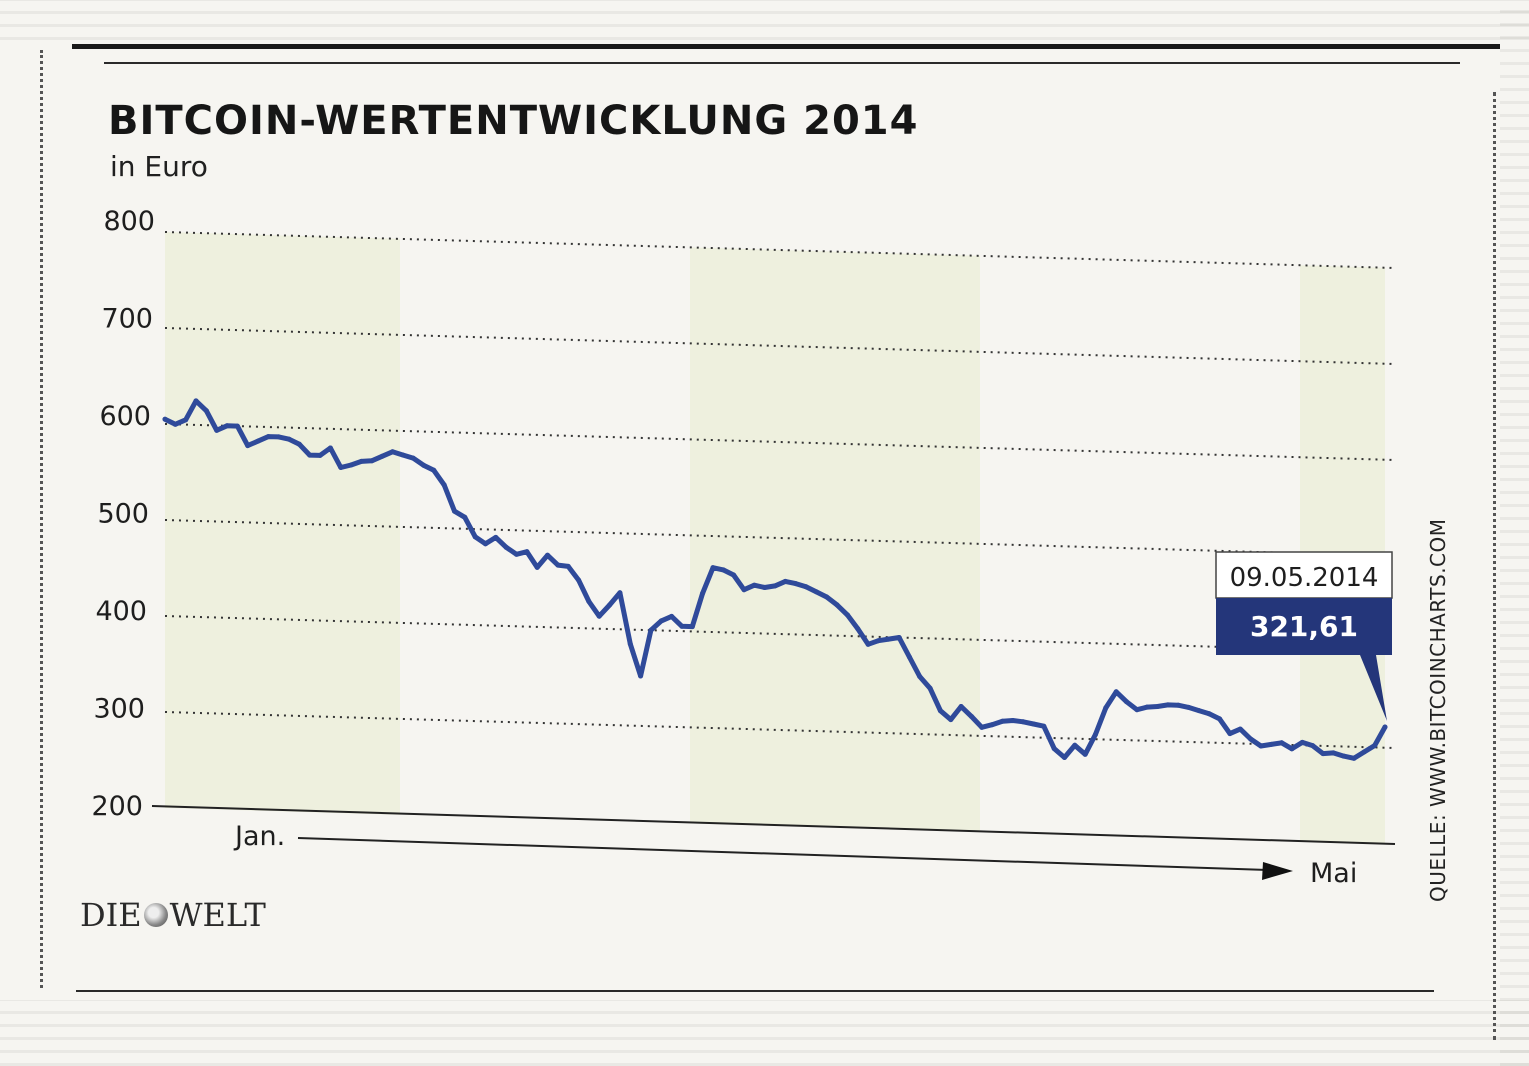 Image resolution: width=1529 pixels, height=1066 pixels. What do you see at coordinates (782, 63) in the screenshot?
I see `frame-inner-rule` at bounding box center [782, 63].